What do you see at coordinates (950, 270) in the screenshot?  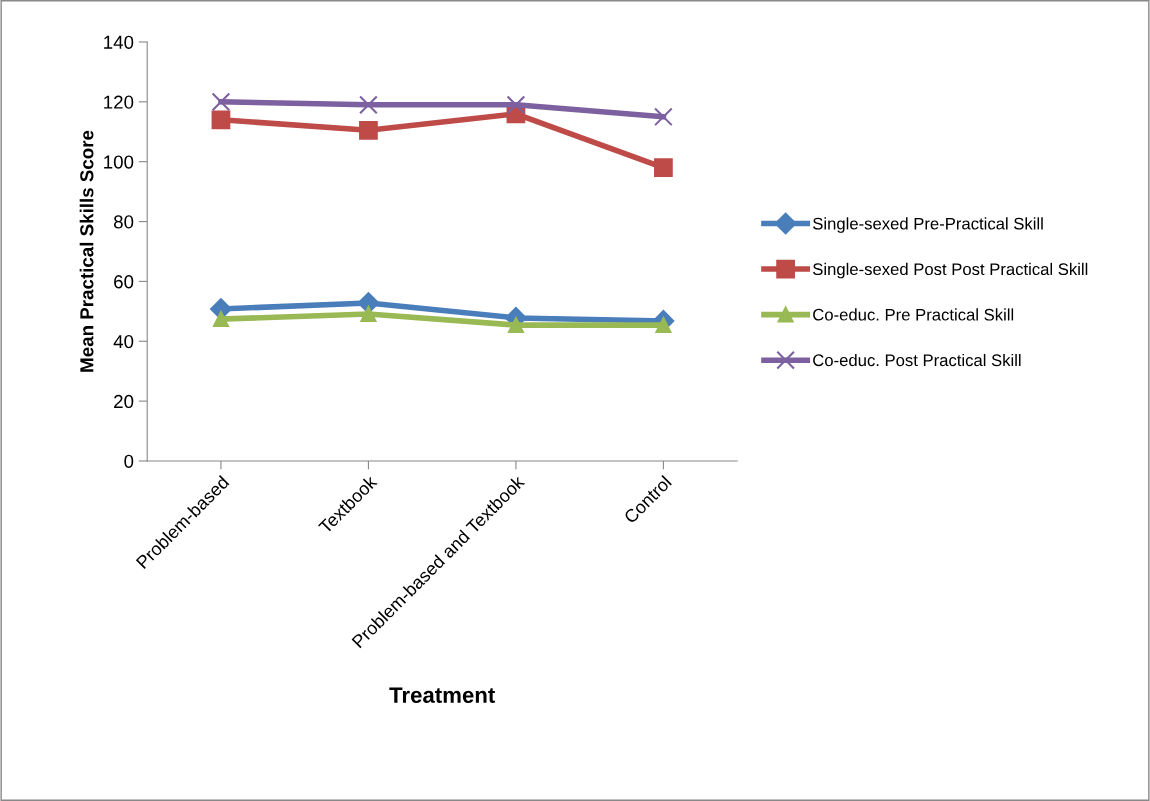 I see `legend-label: Single-sexed Post Post Practical Skill` at bounding box center [950, 270].